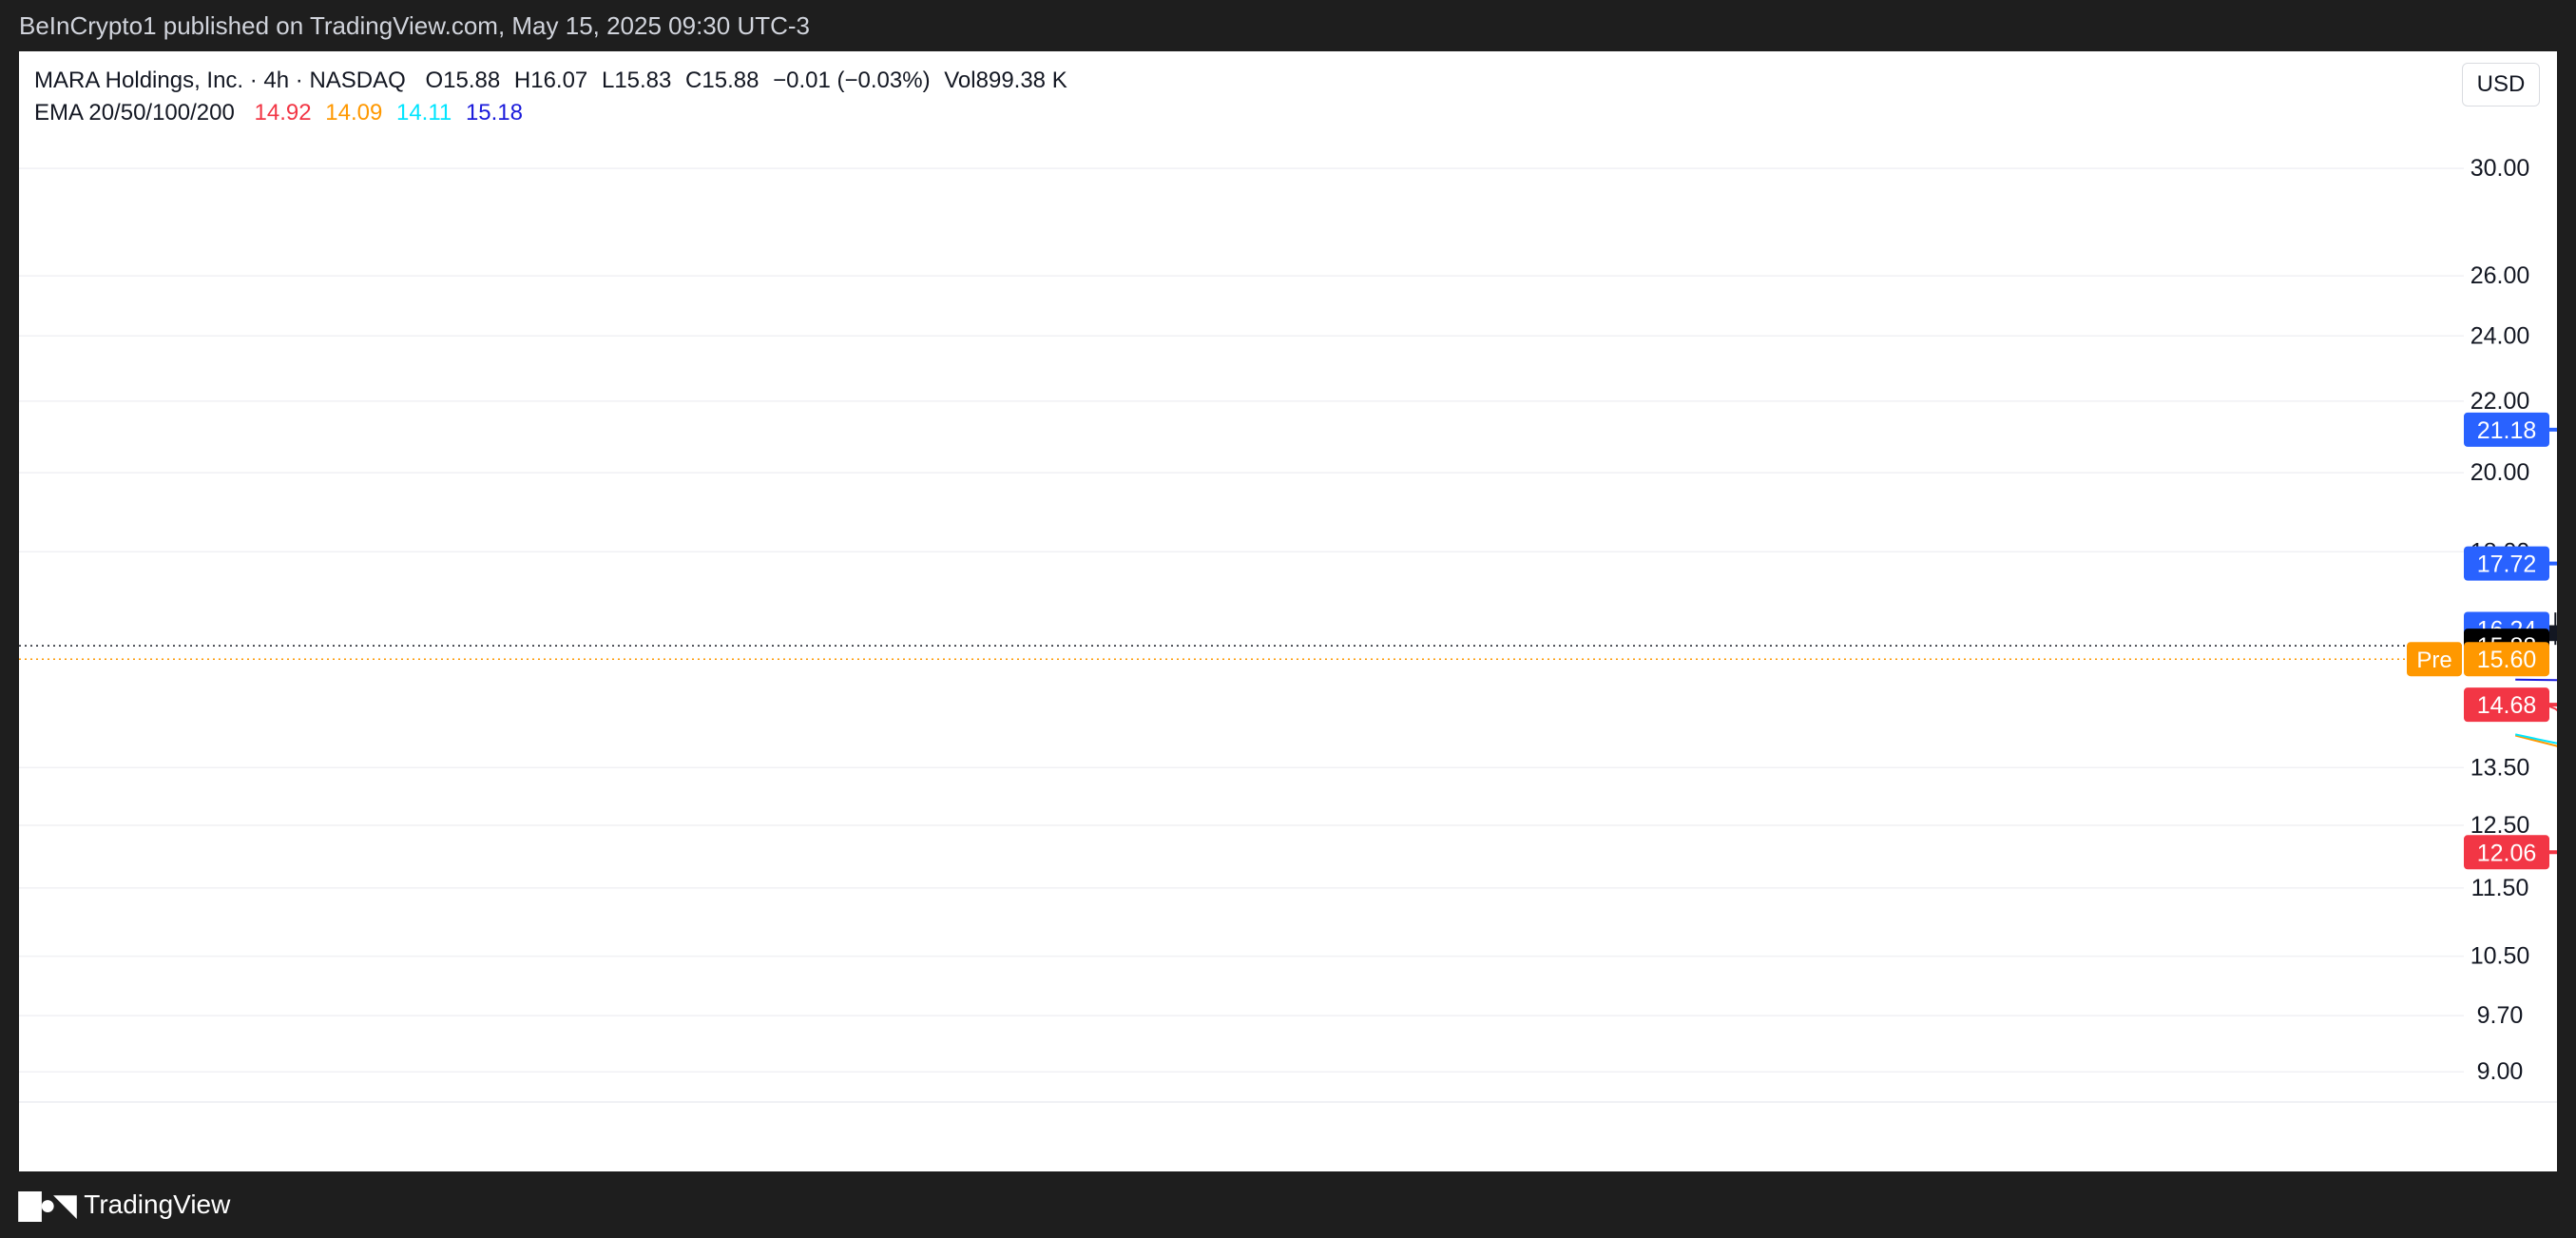  I want to click on ohlc-open-value: 15.88, so click(472, 80).